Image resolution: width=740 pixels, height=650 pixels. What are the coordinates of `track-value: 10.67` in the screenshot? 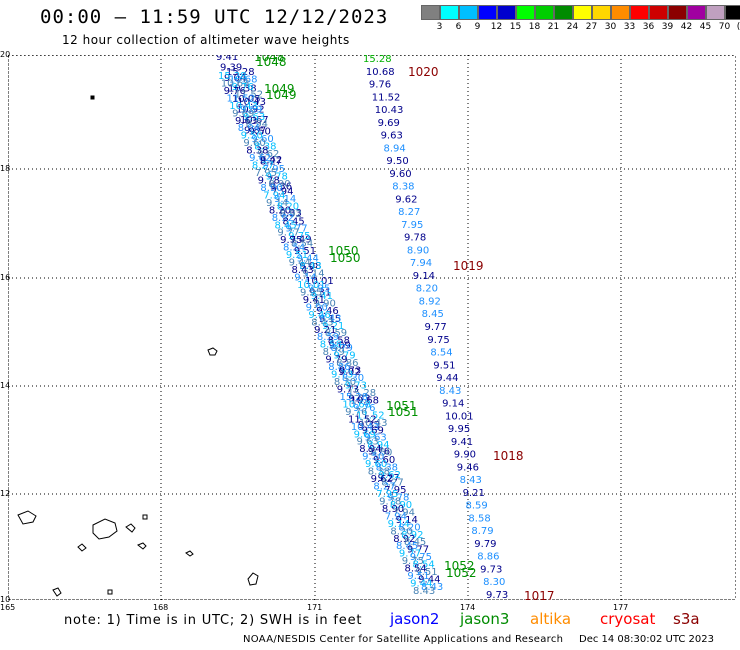 It's located at (254, 120).